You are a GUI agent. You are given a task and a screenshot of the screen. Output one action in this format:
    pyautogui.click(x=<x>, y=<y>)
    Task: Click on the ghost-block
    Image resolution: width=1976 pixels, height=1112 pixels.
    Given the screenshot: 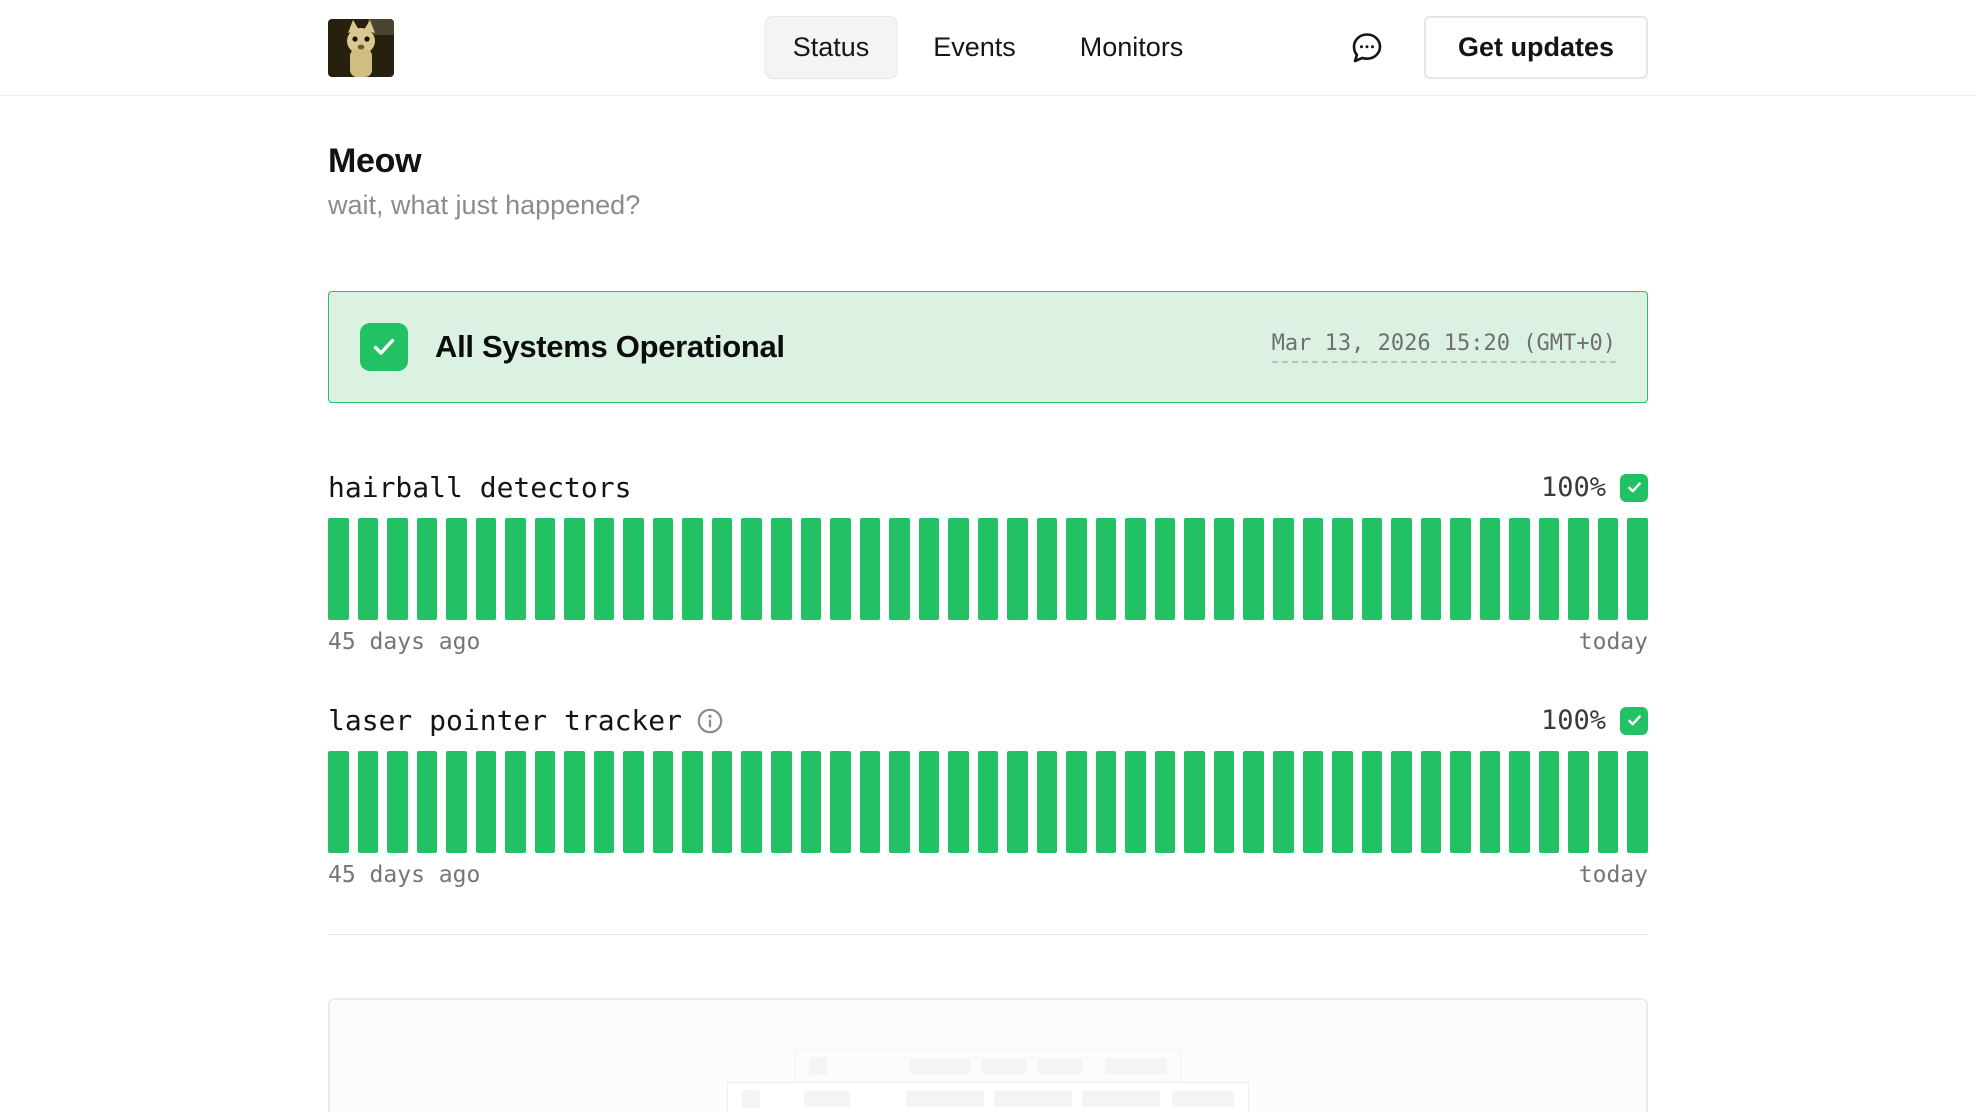 What is the action you would take?
    pyautogui.click(x=827, y=1098)
    